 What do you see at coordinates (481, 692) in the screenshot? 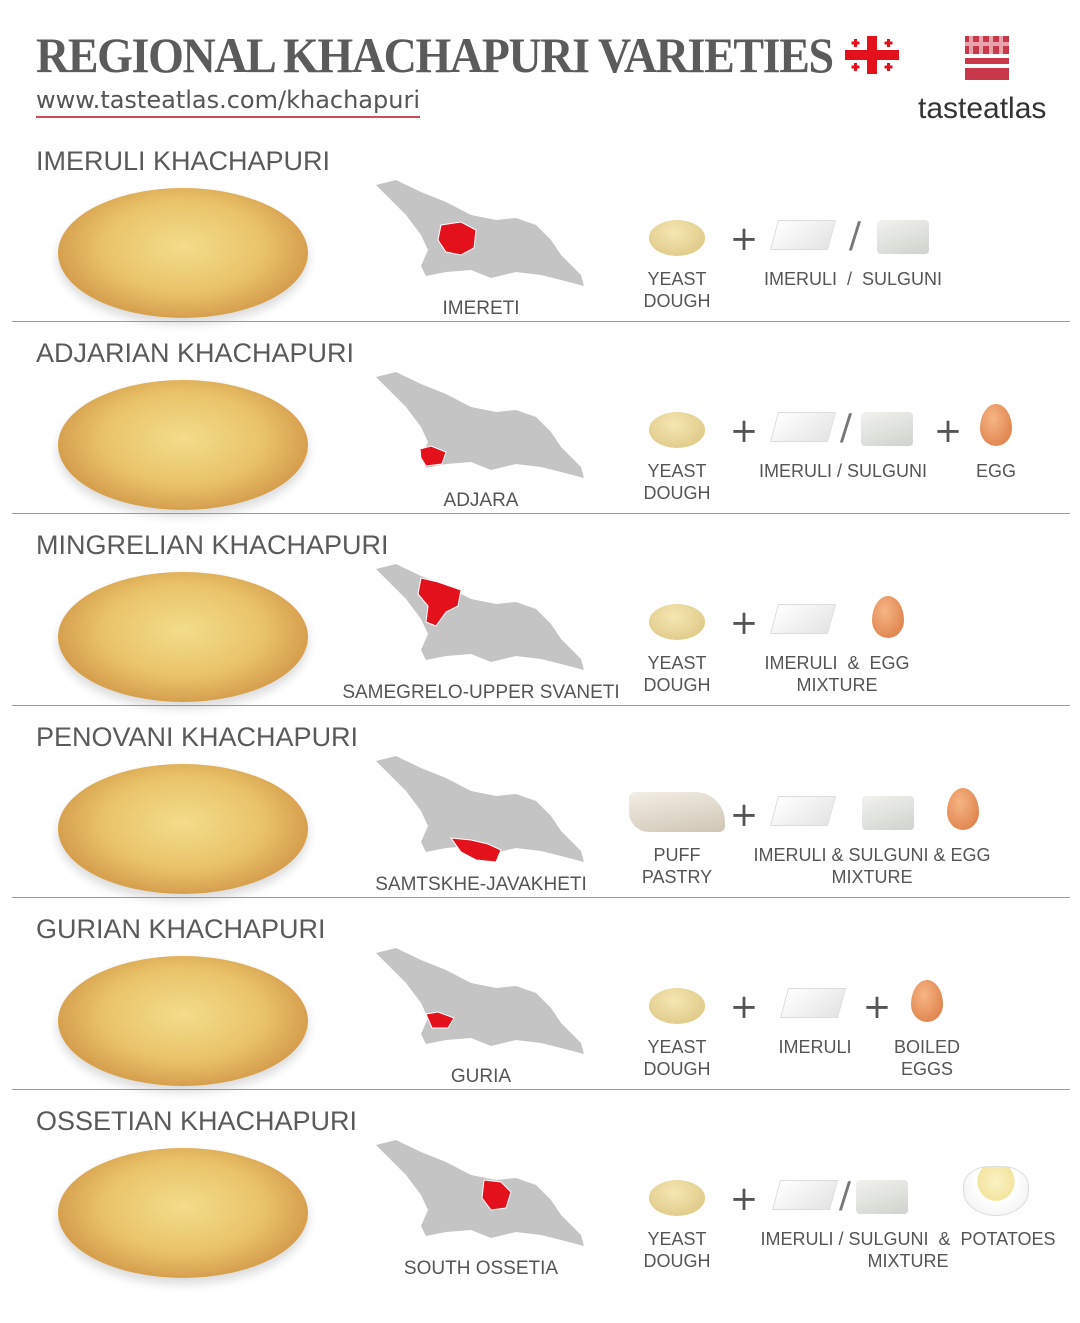
I see `region-label: SAMEGRELO-UPPER SVANETI` at bounding box center [481, 692].